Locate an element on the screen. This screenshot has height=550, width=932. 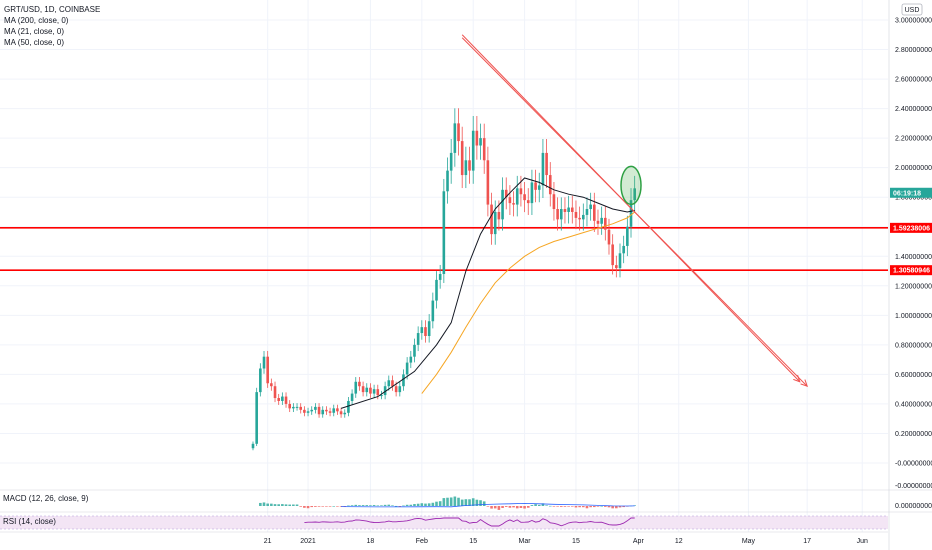
symbol-title: GRT/USD, 1D, COINBASE is located at coordinates (52, 9).